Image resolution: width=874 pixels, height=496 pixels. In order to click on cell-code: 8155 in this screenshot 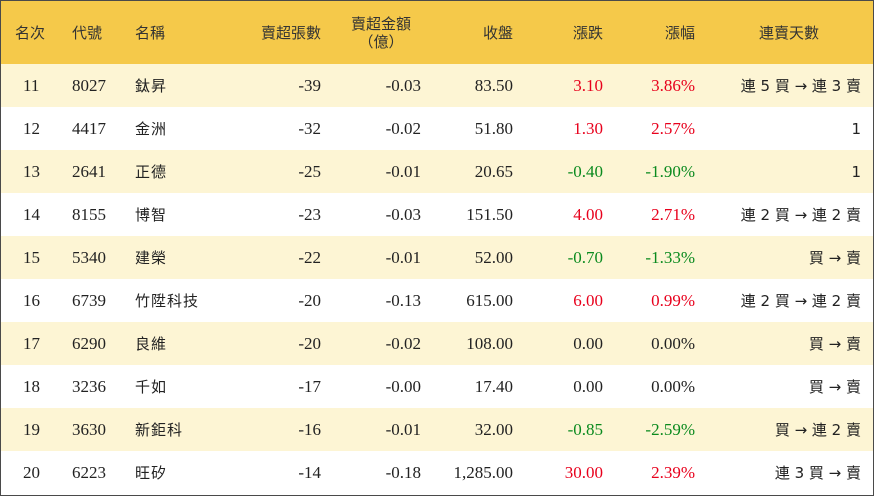, I will do `click(89, 214)`.